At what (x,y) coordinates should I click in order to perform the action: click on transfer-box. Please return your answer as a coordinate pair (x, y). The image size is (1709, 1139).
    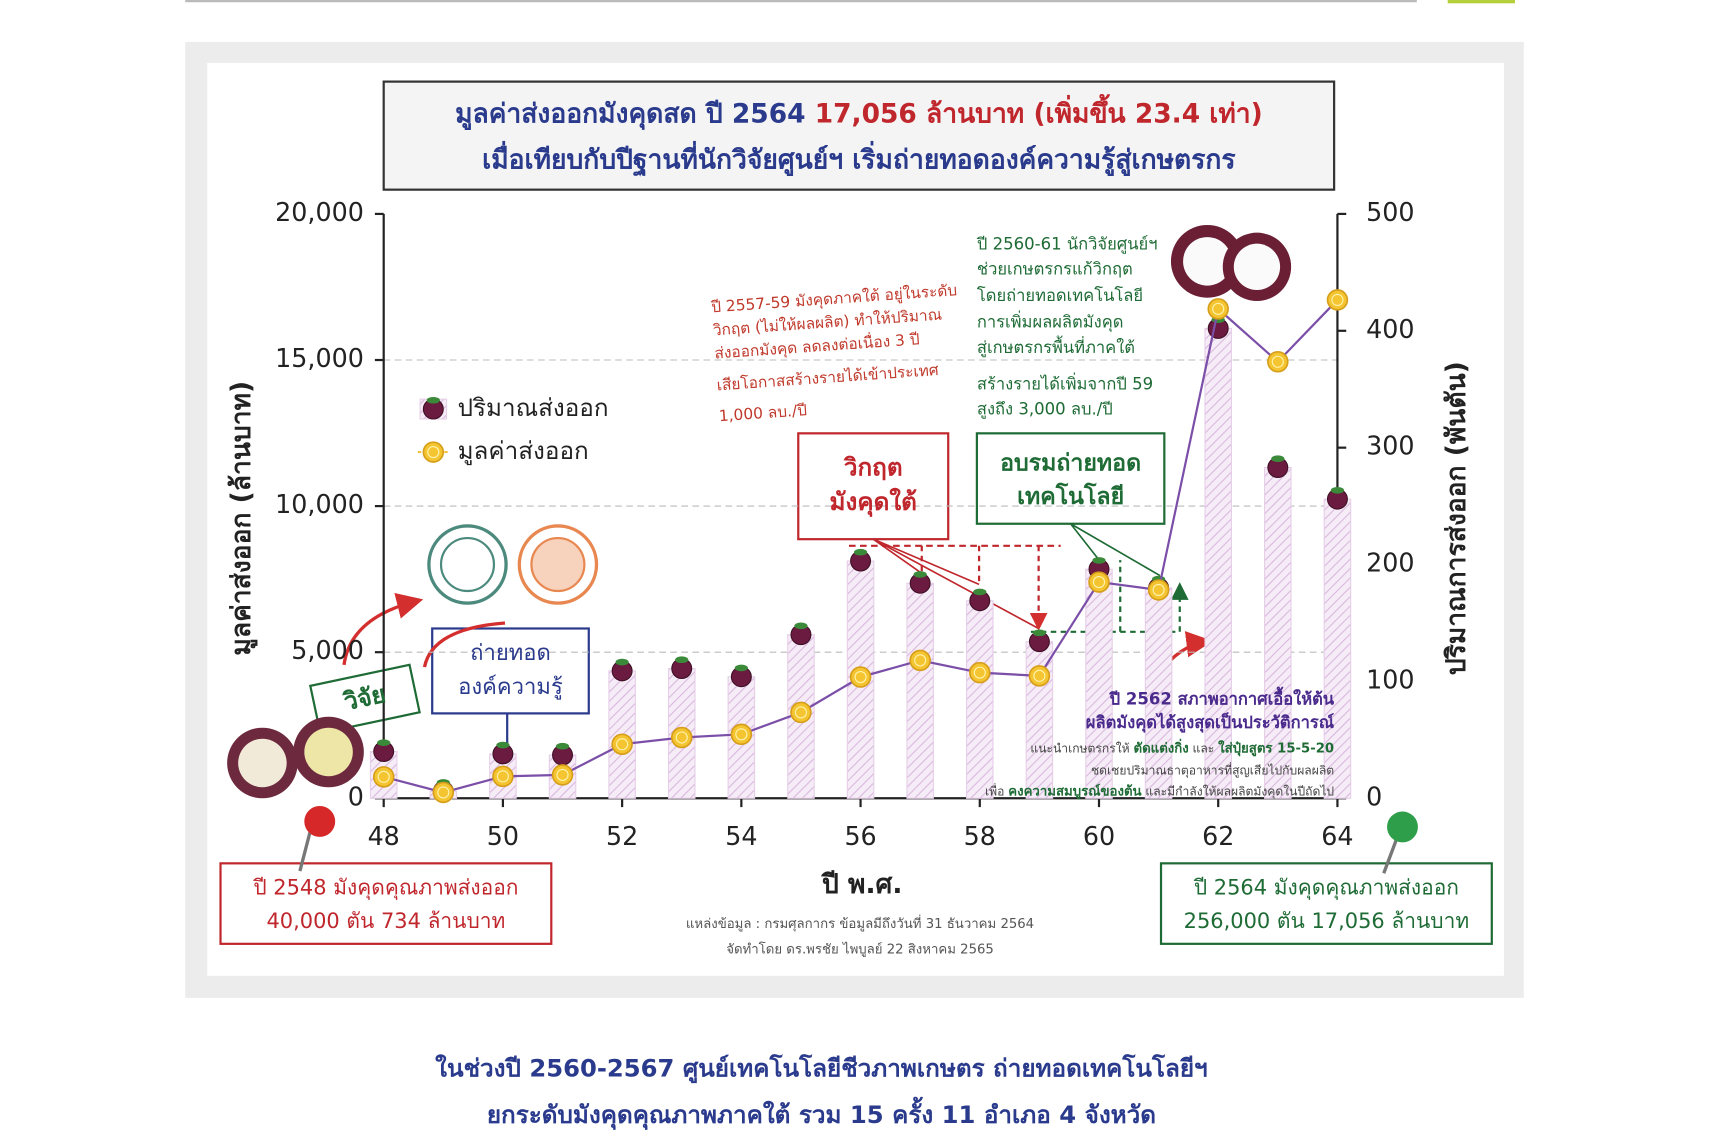
    Looking at the image, I should click on (510, 671).